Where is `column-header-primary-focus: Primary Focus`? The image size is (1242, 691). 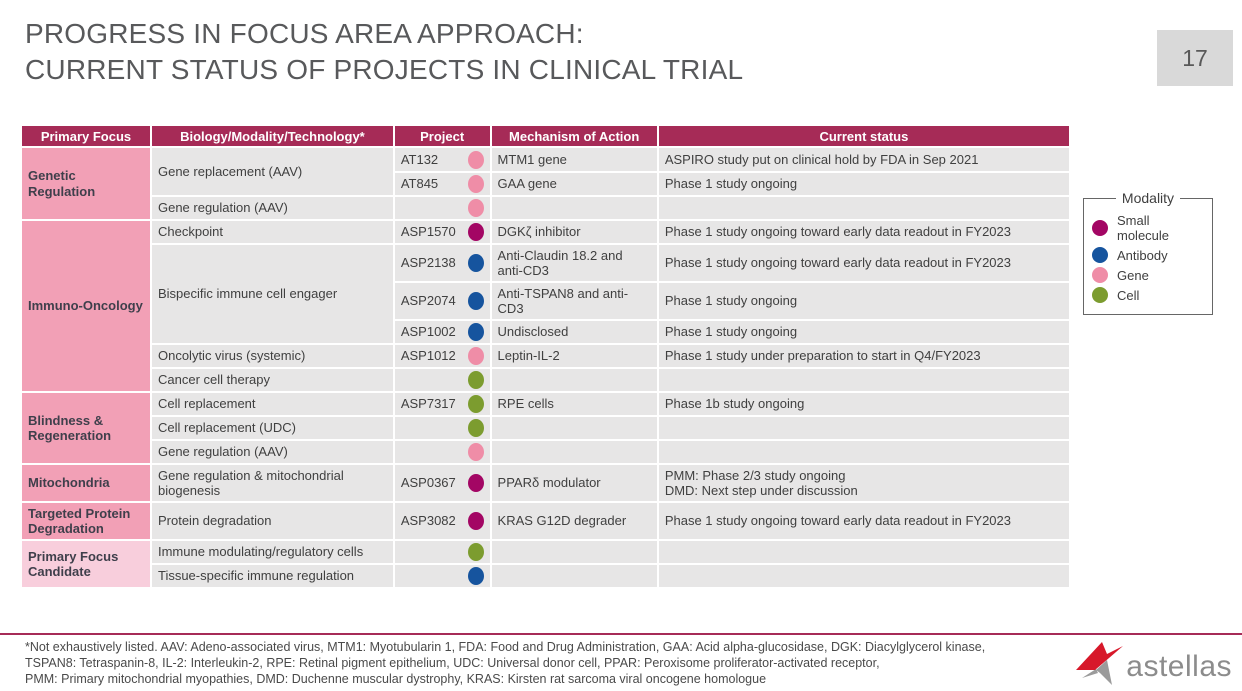
column-header-primary-focus: Primary Focus is located at coordinates (86, 136).